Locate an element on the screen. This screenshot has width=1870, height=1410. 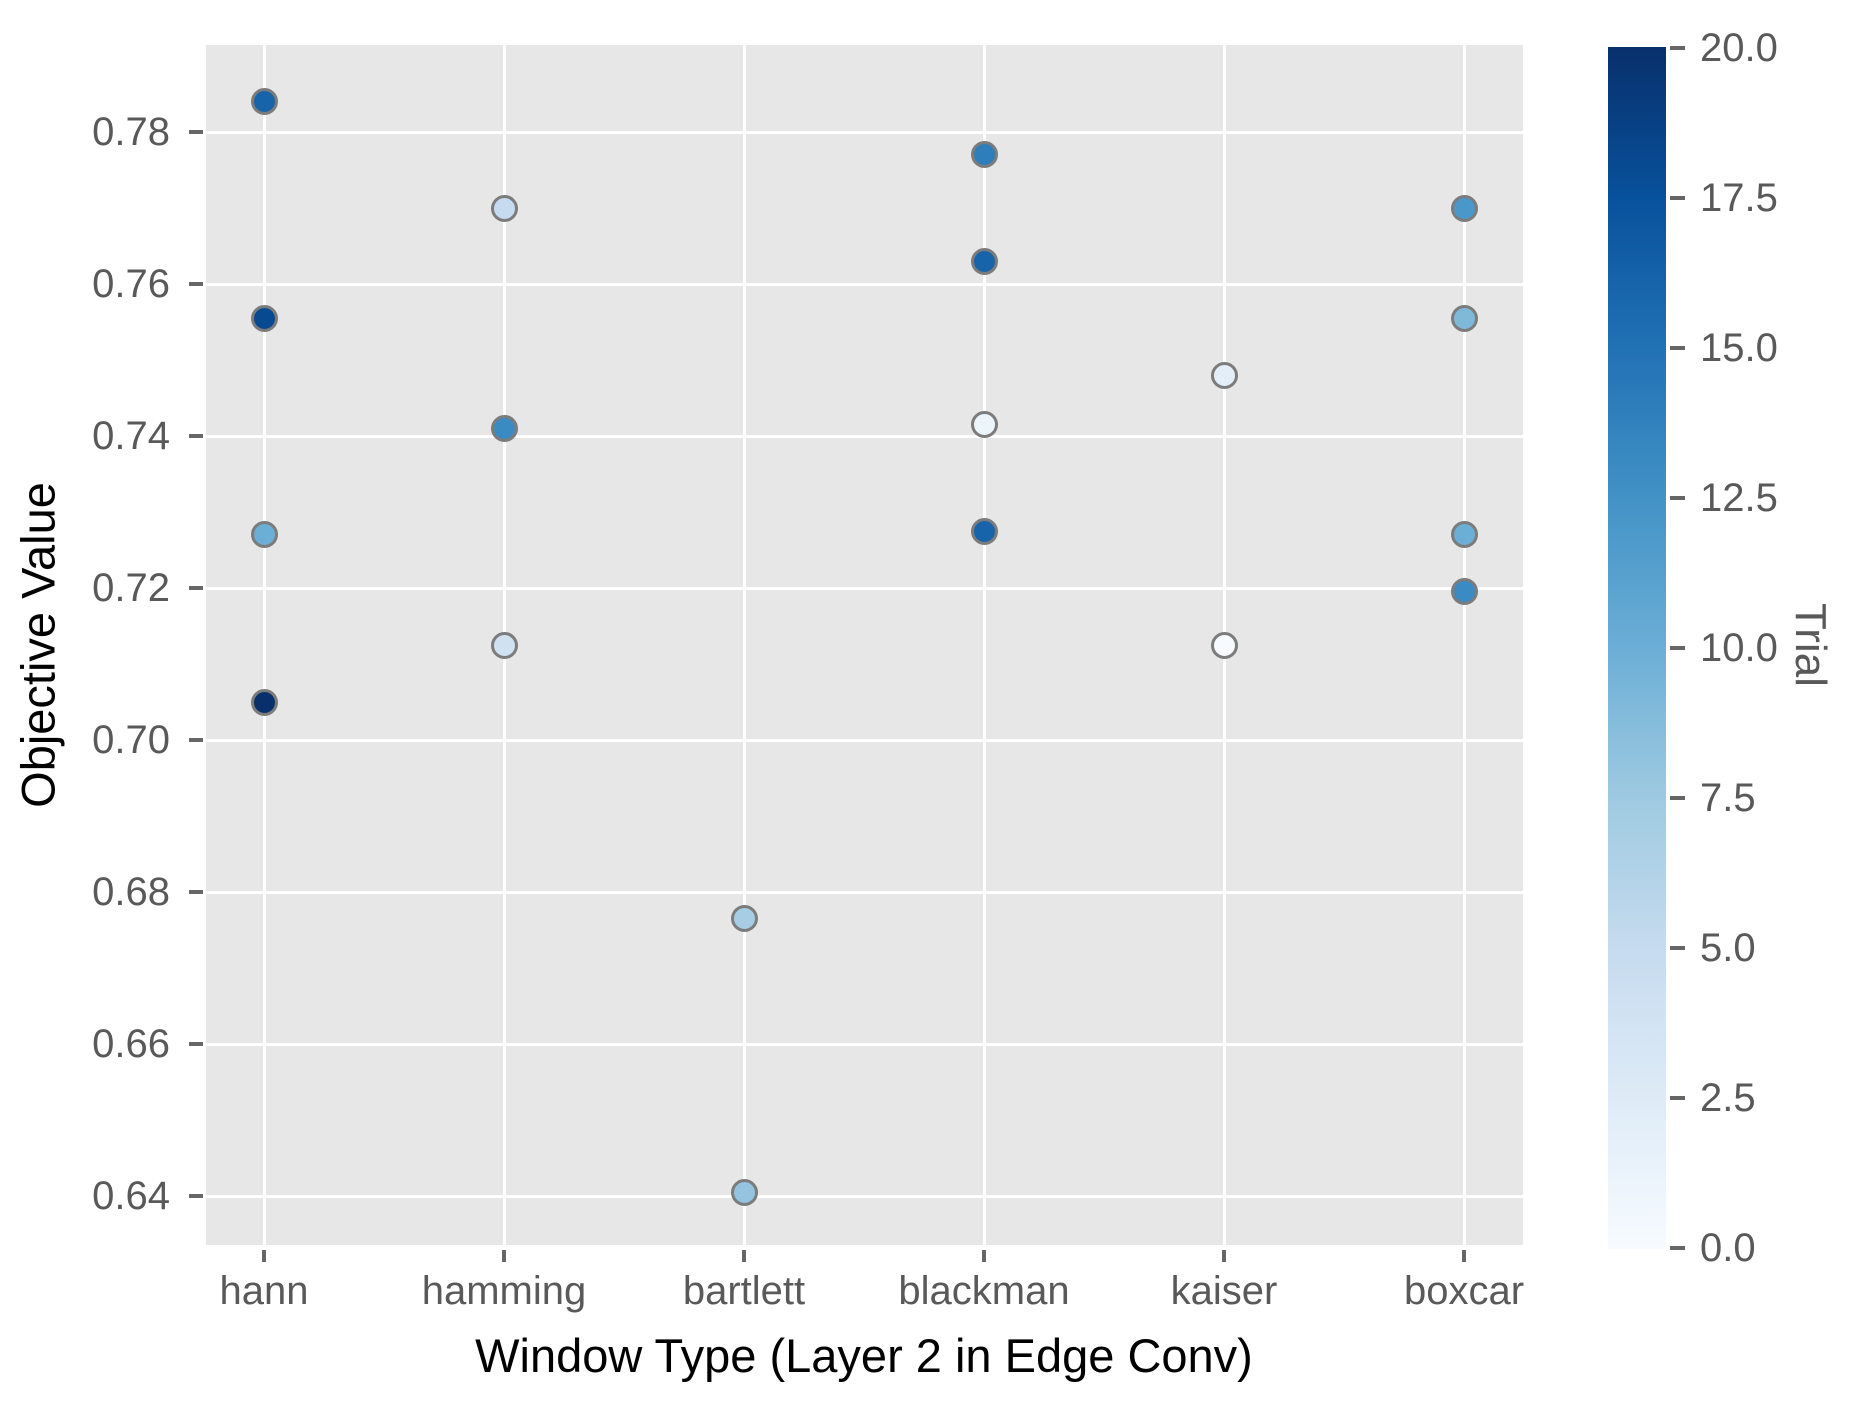
y-tick-label: 0.78 is located at coordinates (131, 132).